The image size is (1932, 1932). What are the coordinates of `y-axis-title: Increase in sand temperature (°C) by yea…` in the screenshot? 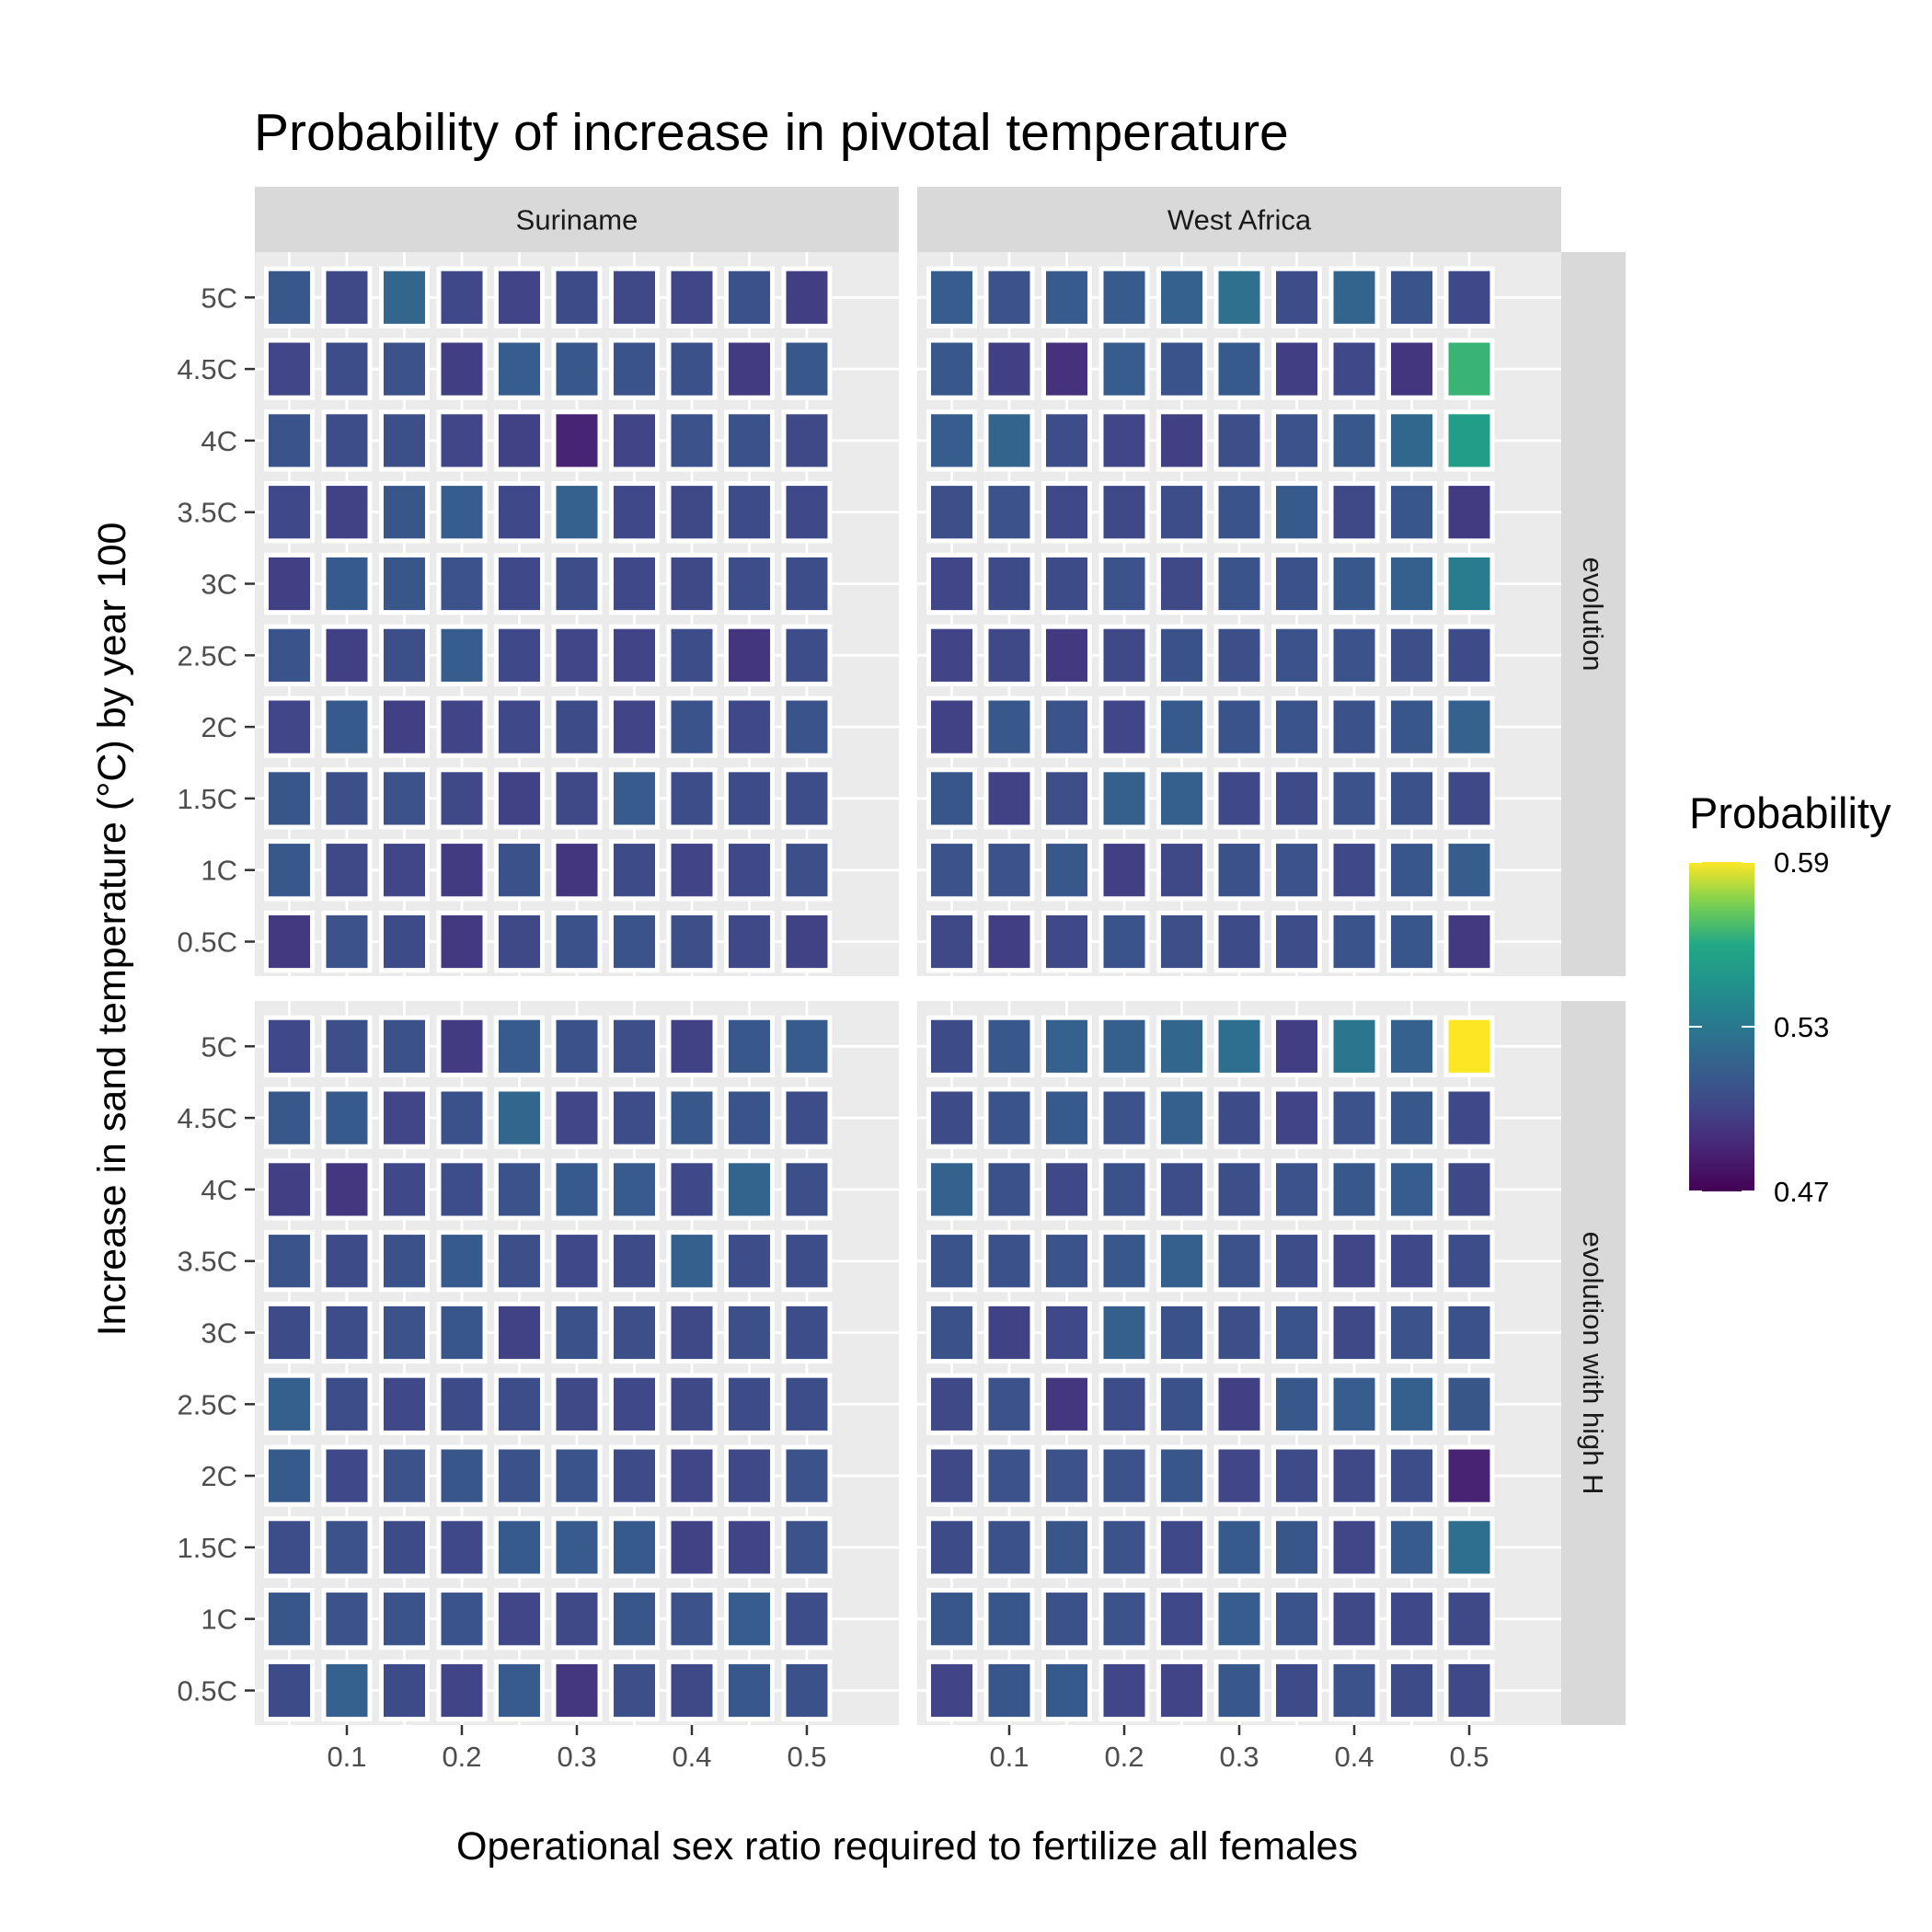 It's located at (112, 930).